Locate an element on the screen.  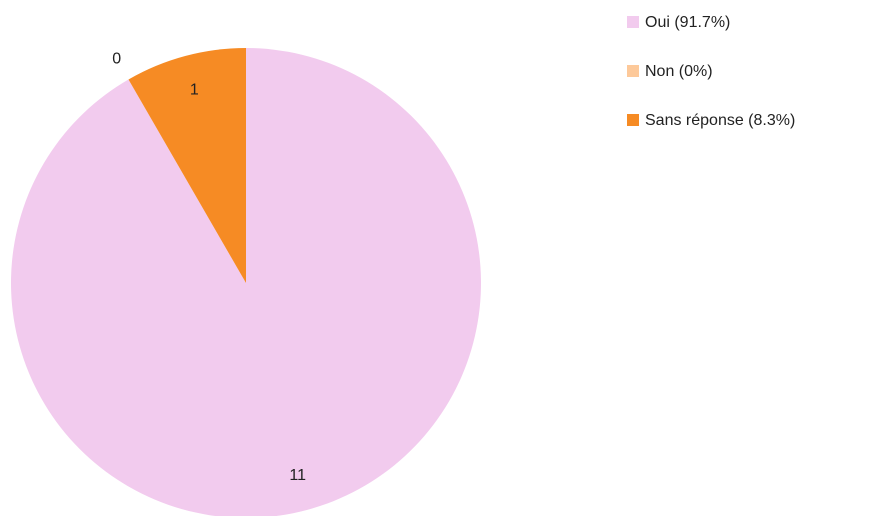
data-label: 1 is located at coordinates (194, 89).